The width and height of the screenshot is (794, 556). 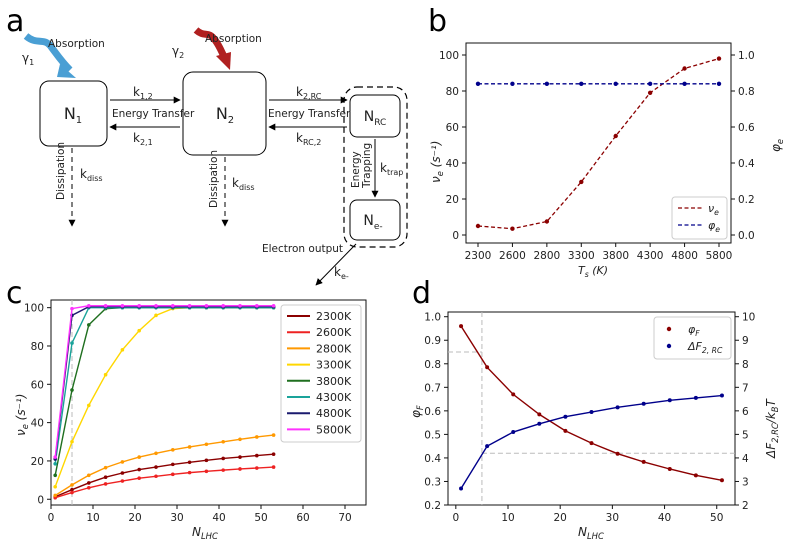 What do you see at coordinates (746, 200) in the screenshot?
I see `chart-b-ytick-right-label: 0.2` at bounding box center [746, 200].